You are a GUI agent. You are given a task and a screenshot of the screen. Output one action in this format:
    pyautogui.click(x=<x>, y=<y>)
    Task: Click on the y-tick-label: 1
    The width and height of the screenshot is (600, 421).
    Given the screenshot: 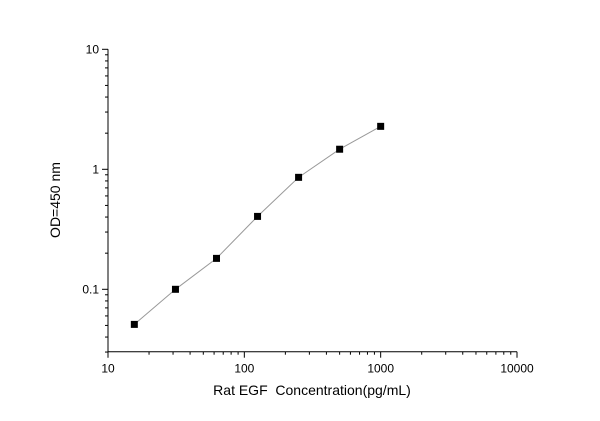 What is the action you would take?
    pyautogui.click(x=95, y=169)
    